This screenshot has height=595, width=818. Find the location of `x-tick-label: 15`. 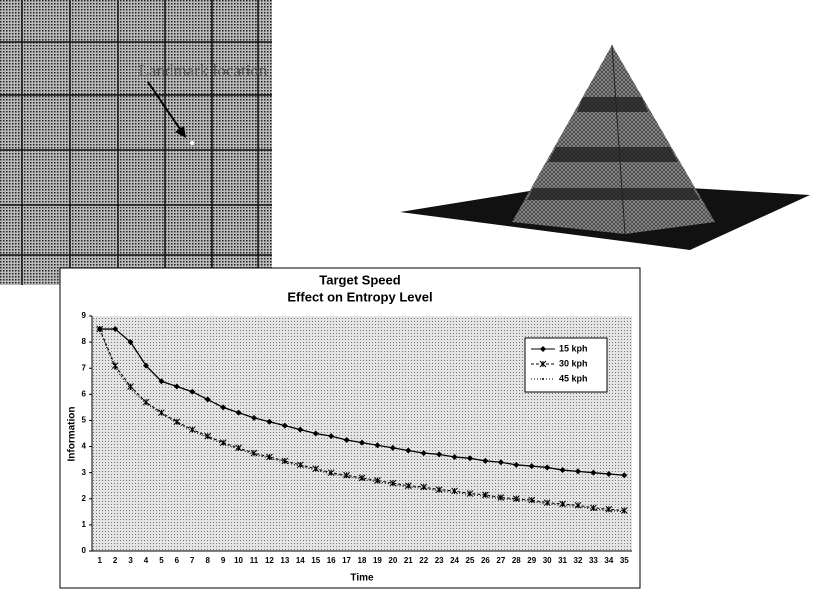

x-tick-label: 15 is located at coordinates (315, 560).